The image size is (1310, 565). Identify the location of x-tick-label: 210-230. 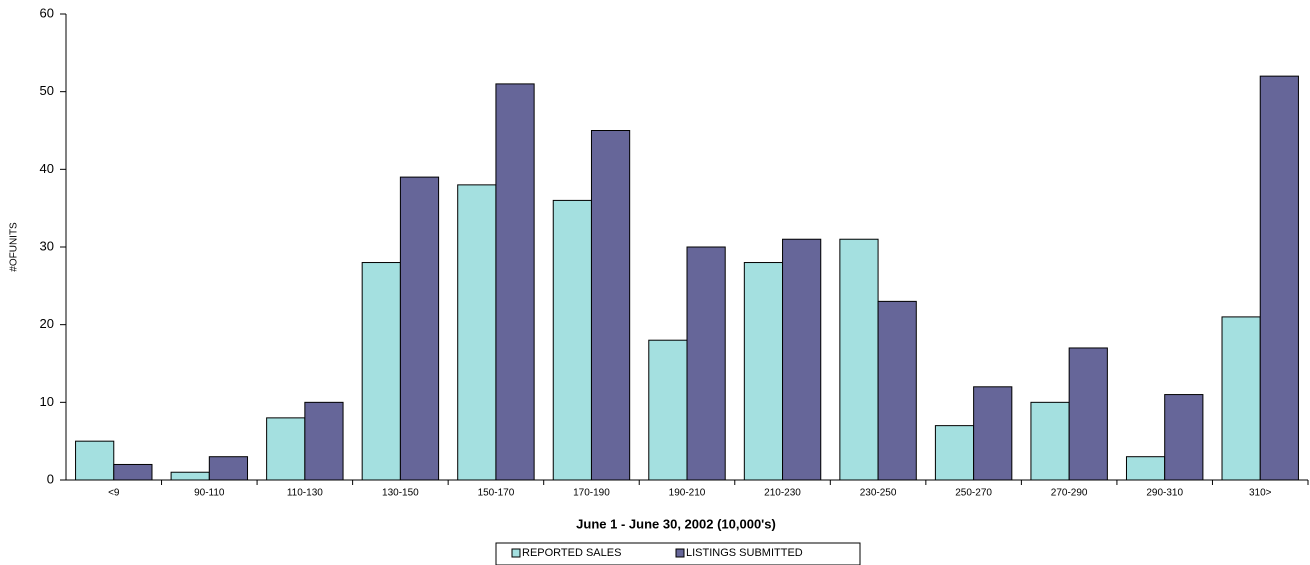
(782, 493).